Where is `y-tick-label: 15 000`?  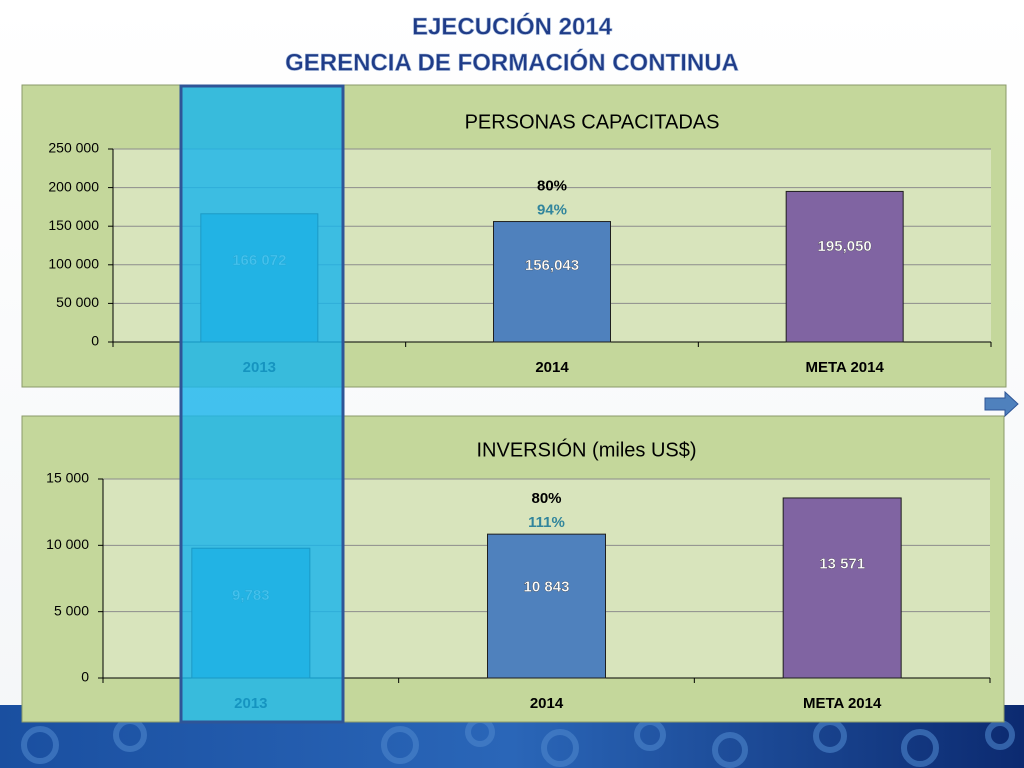 y-tick-label: 15 000 is located at coordinates (67, 478).